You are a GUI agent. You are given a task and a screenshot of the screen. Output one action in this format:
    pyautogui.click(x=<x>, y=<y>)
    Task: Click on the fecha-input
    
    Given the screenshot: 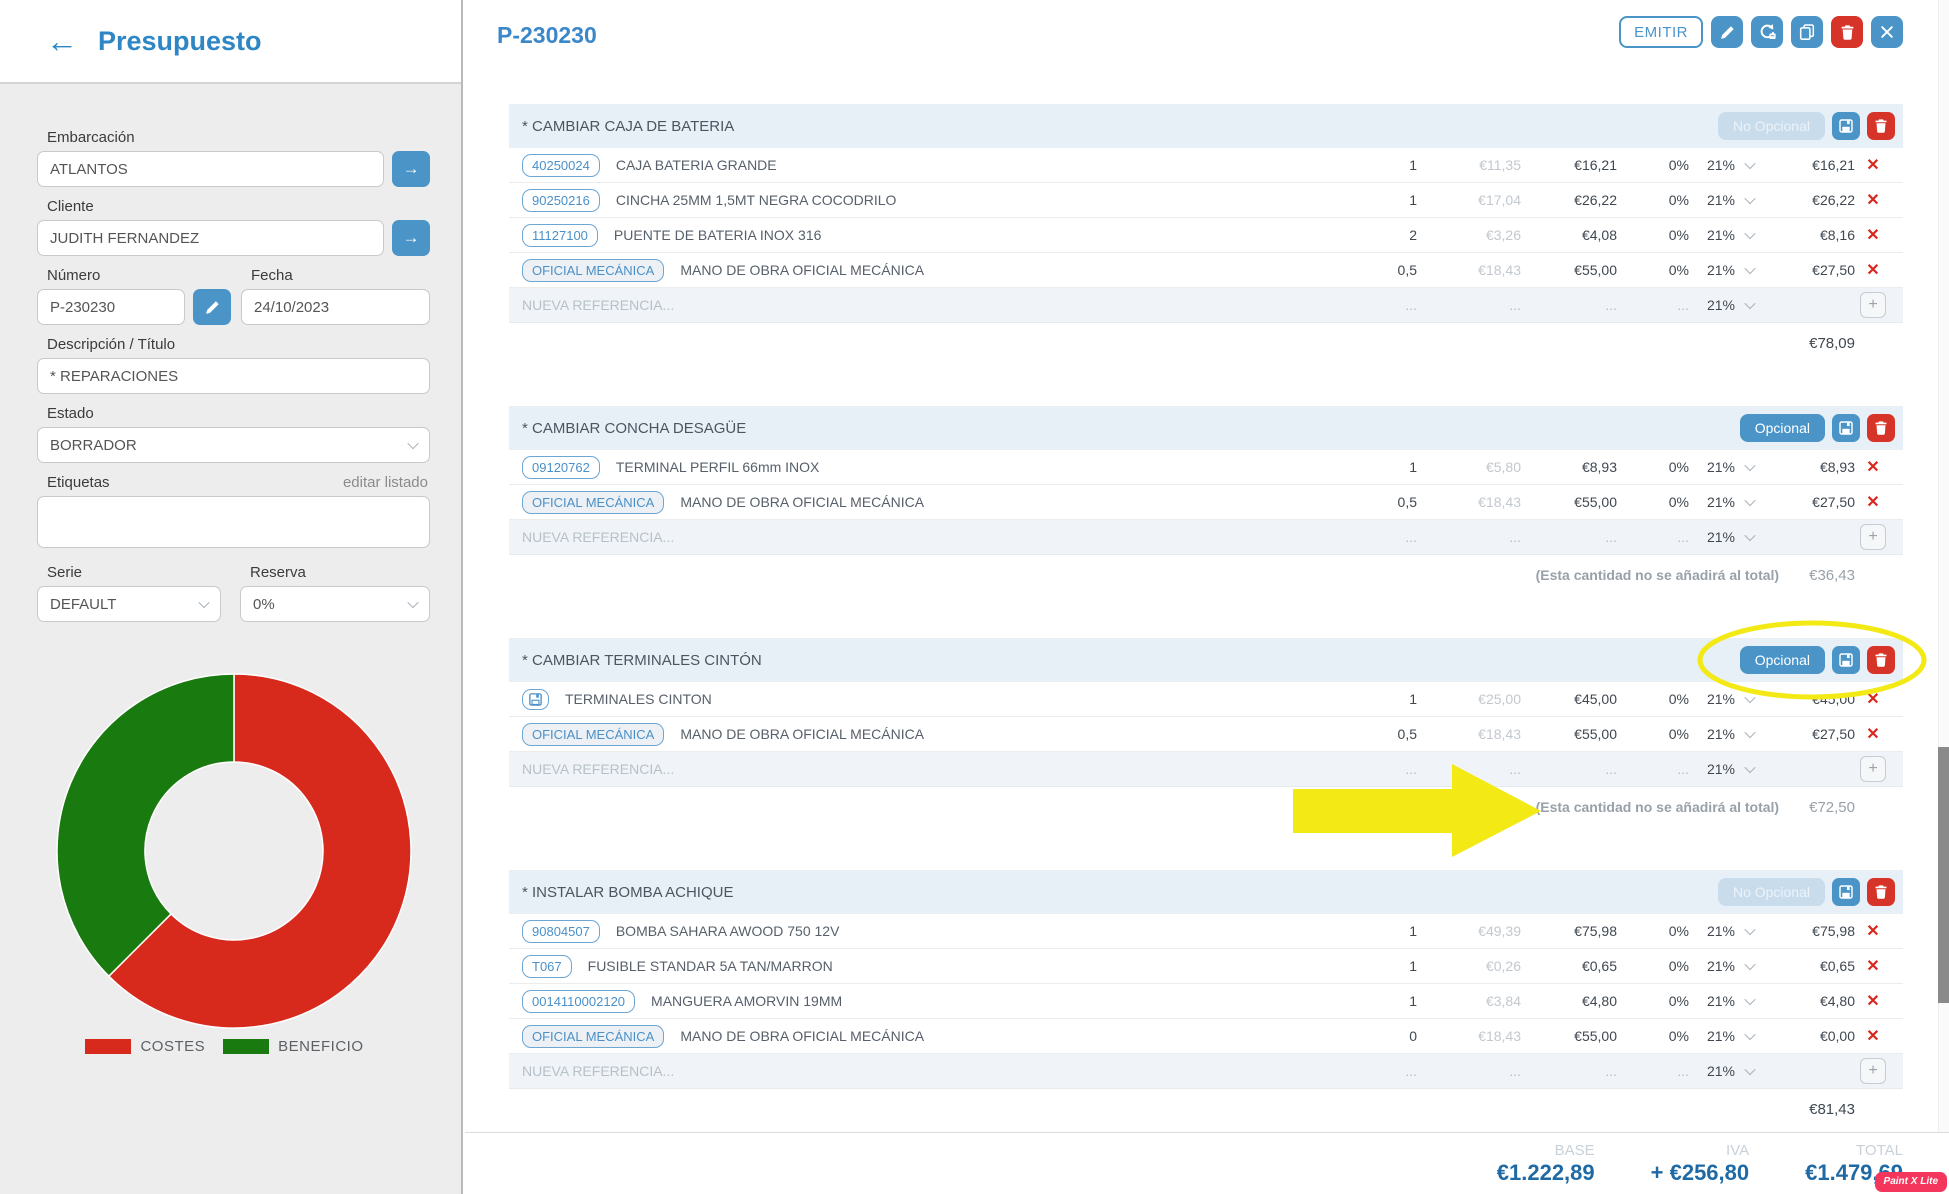 What is the action you would take?
    pyautogui.click(x=335, y=307)
    